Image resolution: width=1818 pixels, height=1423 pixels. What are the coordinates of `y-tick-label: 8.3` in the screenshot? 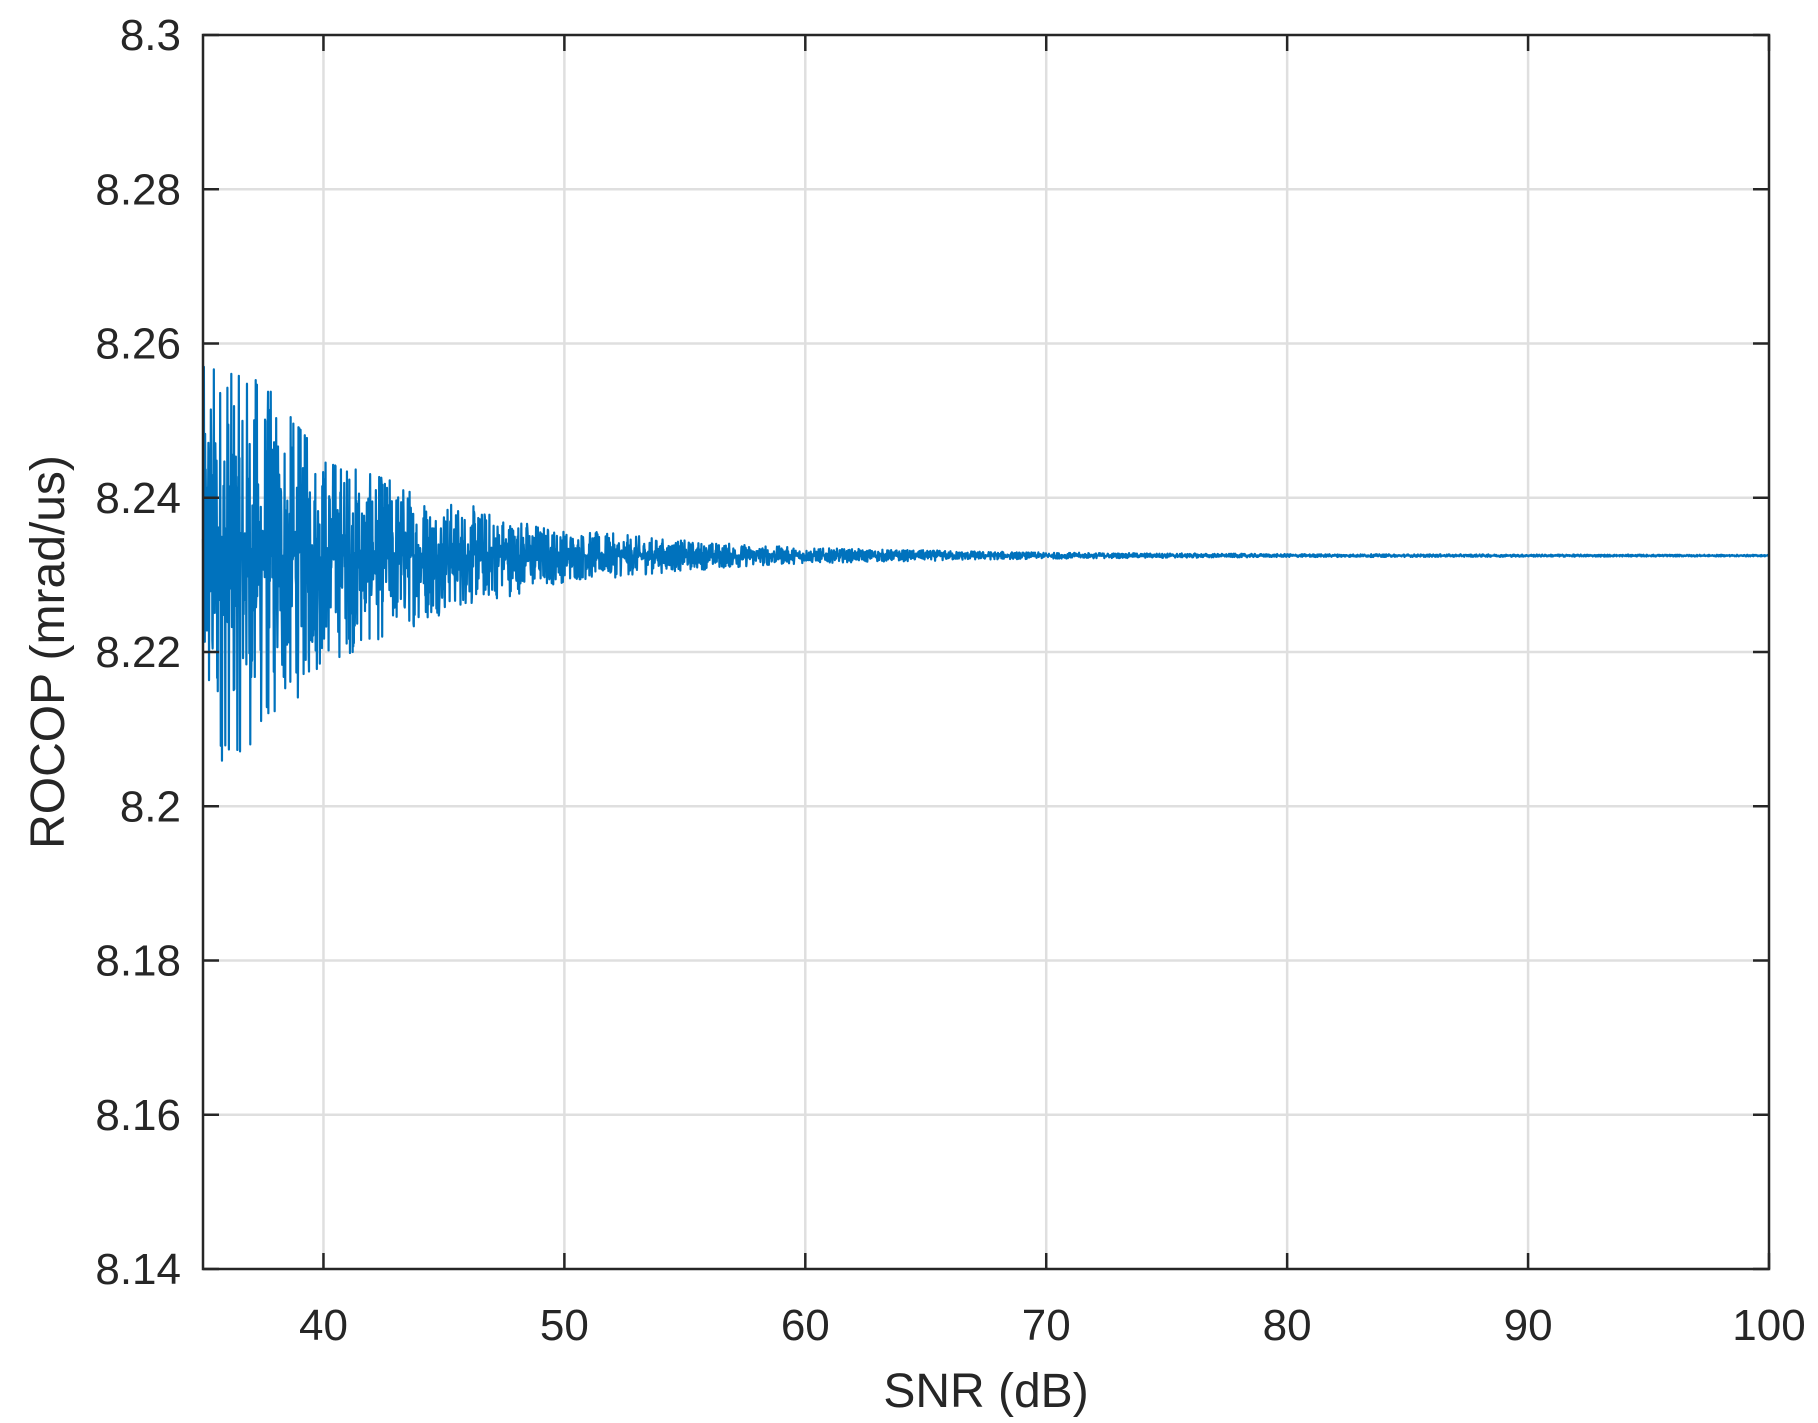 It's located at (150, 35).